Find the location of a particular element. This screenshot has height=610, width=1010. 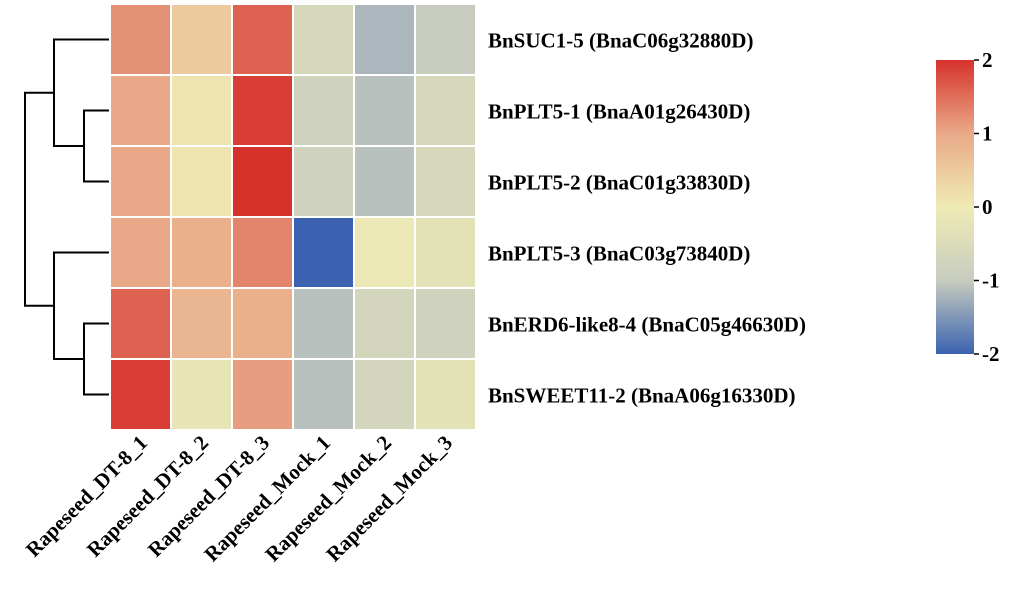

color-scale-legend: 2 1 0 -1 -2 is located at coordinates (968, 207).